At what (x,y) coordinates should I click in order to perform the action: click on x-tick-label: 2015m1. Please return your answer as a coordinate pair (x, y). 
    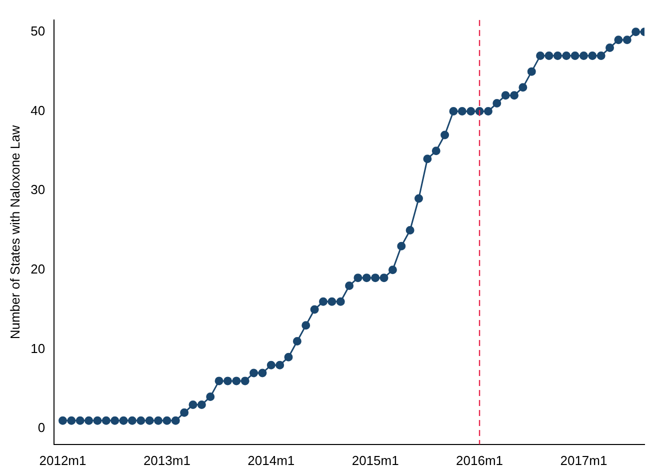
    Looking at the image, I should click on (375, 460).